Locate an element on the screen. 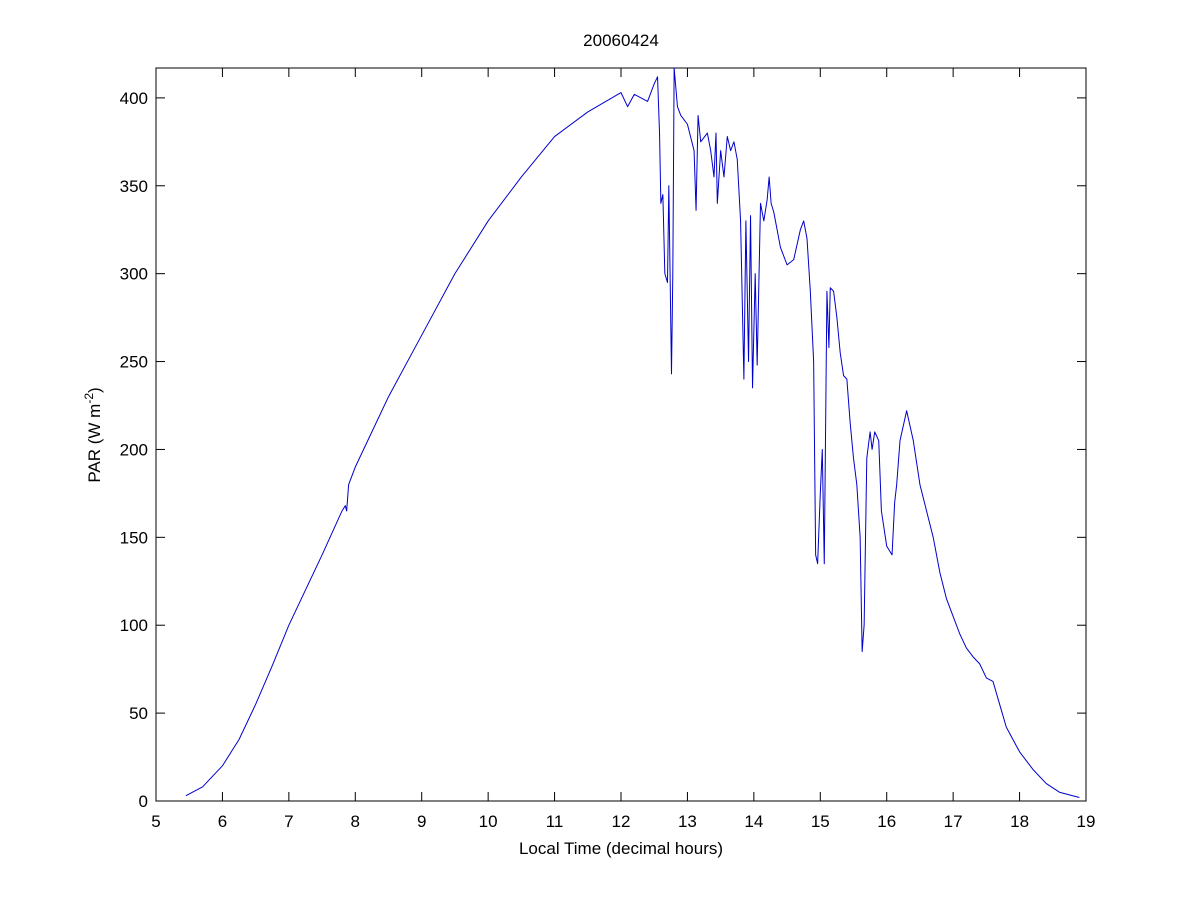  x-tick-label: 7 is located at coordinates (288, 821).